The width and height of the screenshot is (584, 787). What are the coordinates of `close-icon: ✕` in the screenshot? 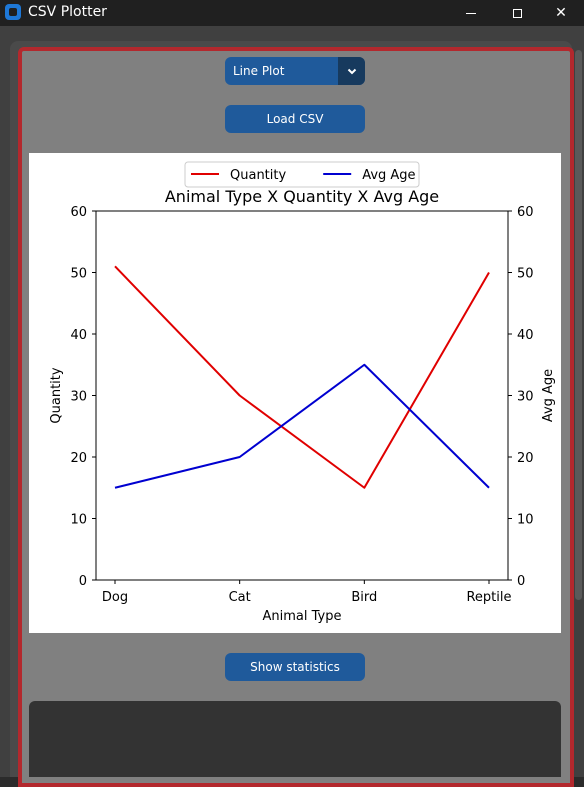 It's located at (561, 13).